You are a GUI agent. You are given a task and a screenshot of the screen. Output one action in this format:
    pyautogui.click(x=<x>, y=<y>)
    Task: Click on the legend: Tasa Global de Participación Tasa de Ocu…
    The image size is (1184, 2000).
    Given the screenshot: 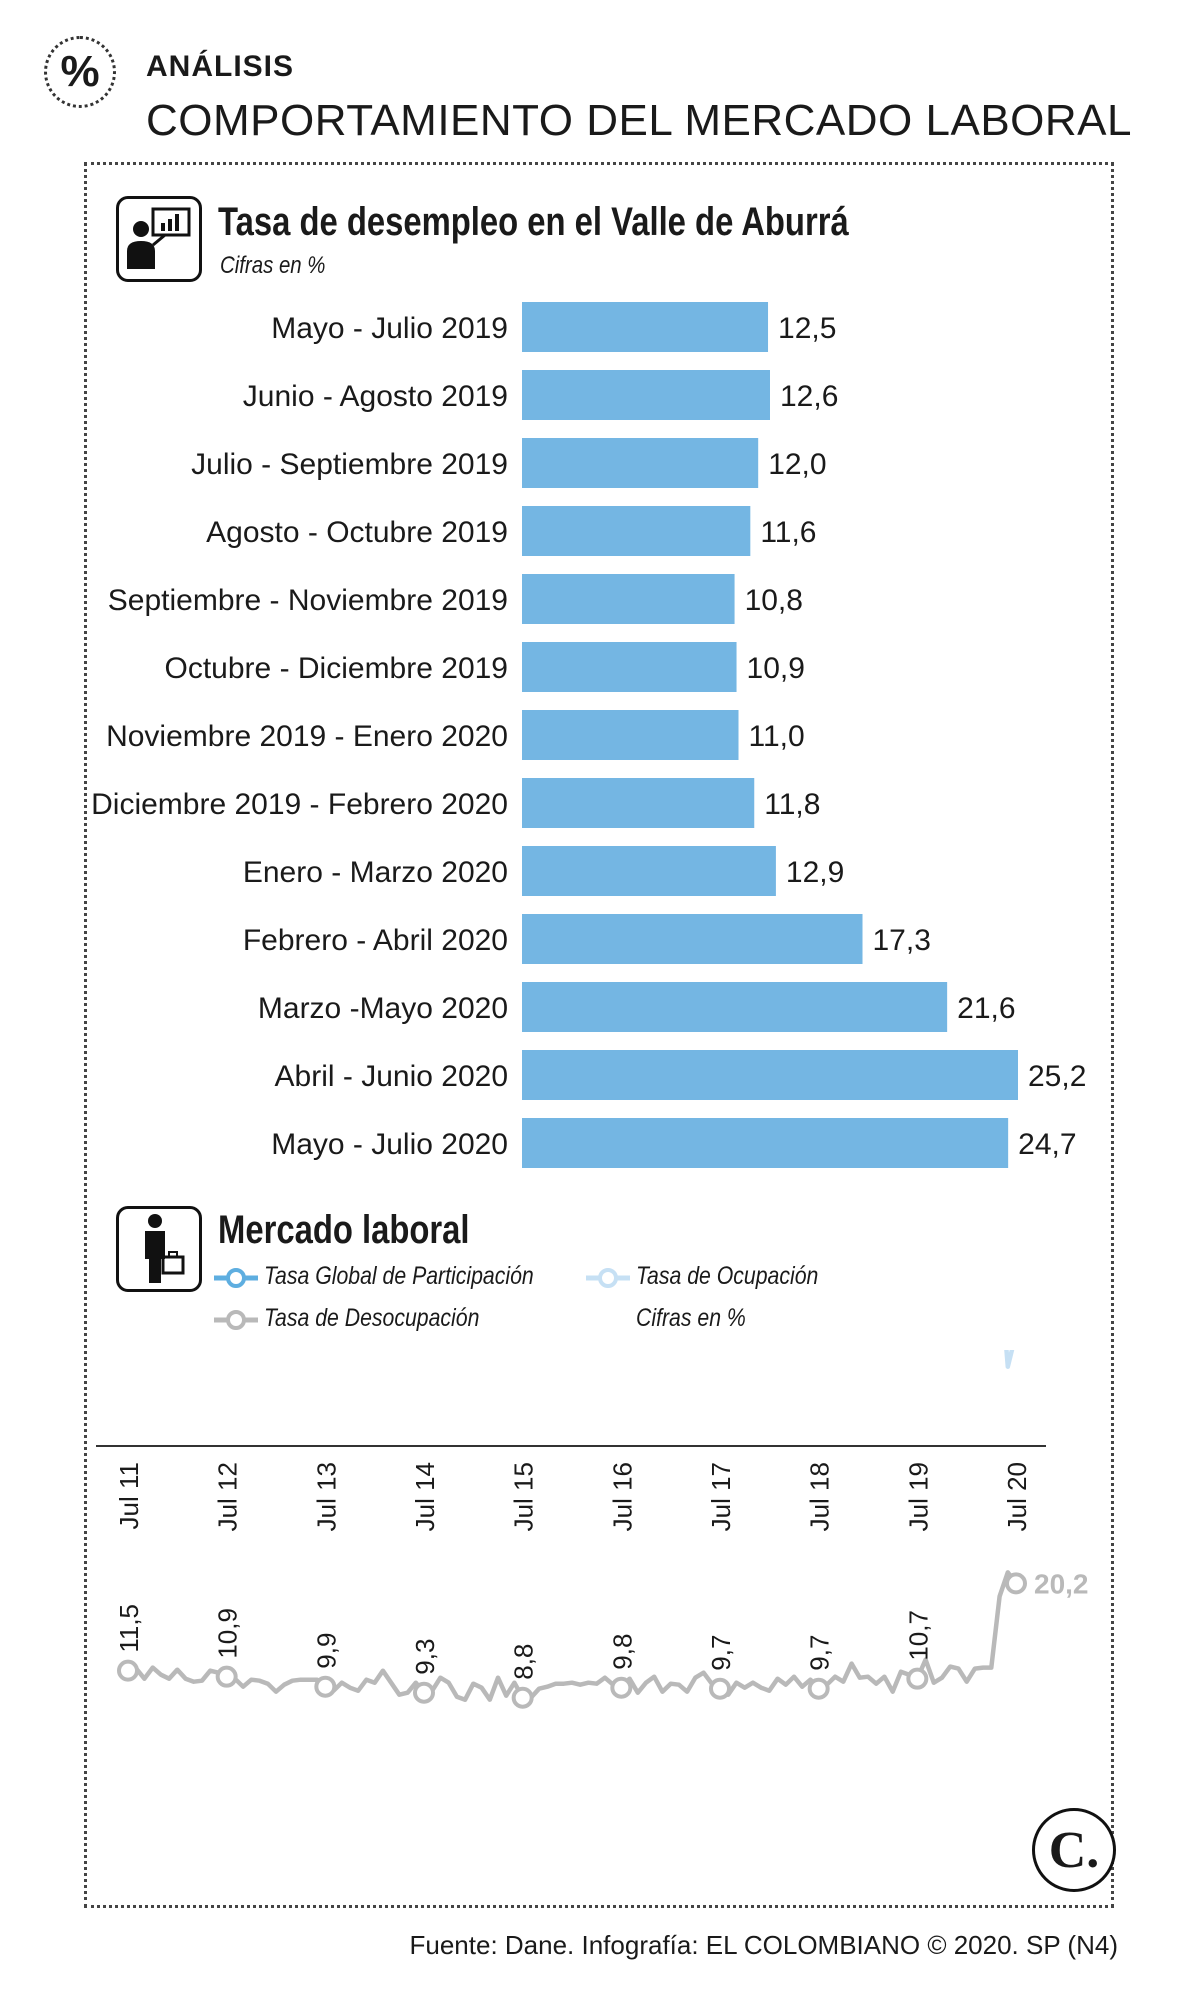 What is the action you would take?
    pyautogui.click(x=654, y=1302)
    